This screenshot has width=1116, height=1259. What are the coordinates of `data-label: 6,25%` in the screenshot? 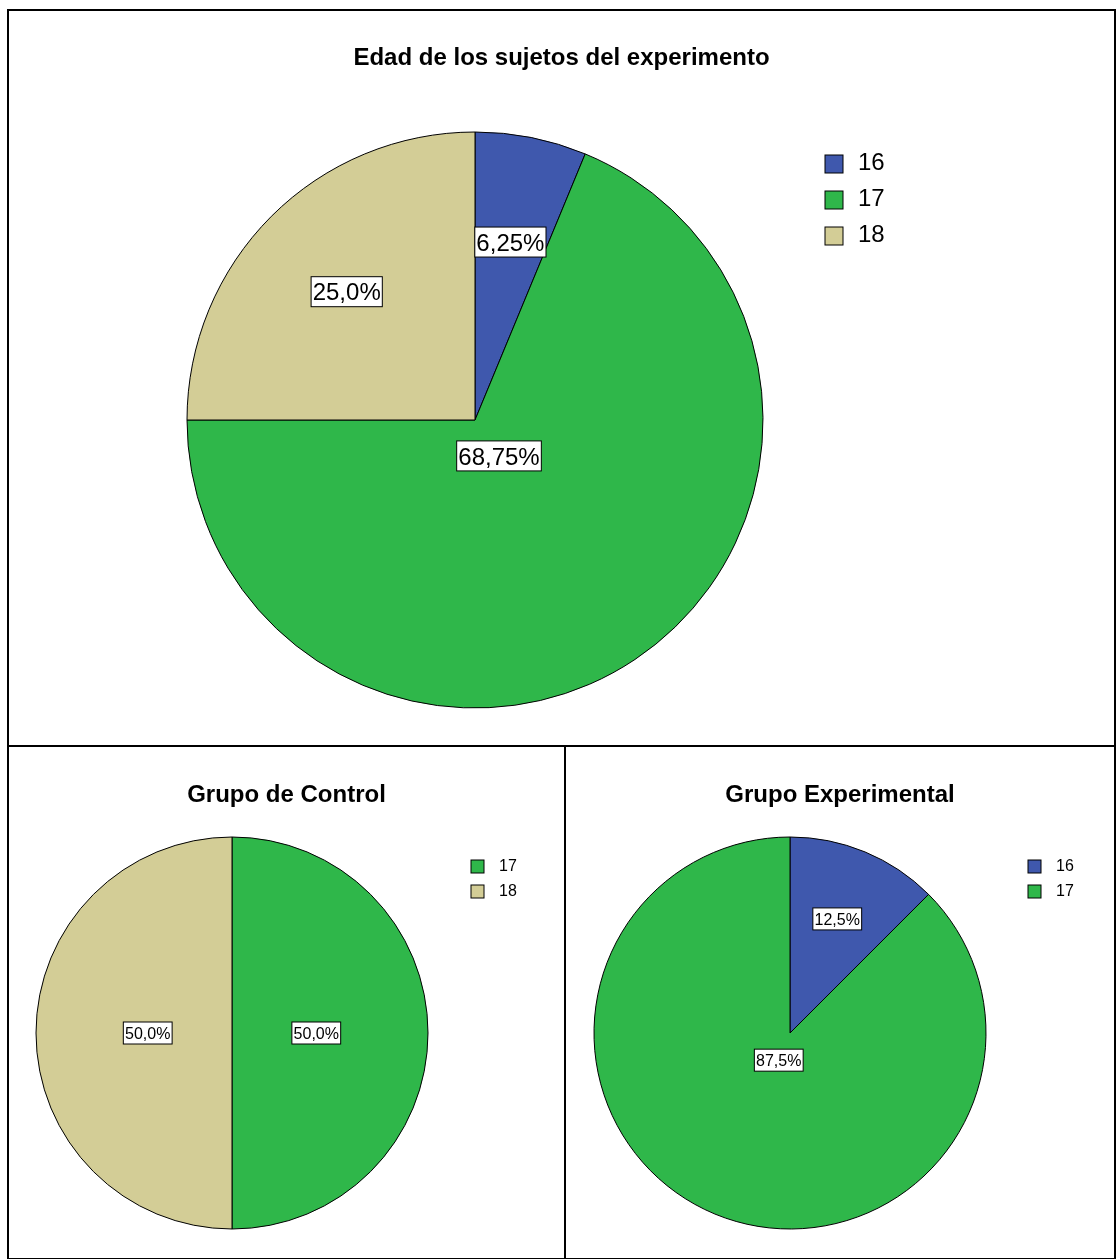 It's located at (510, 242).